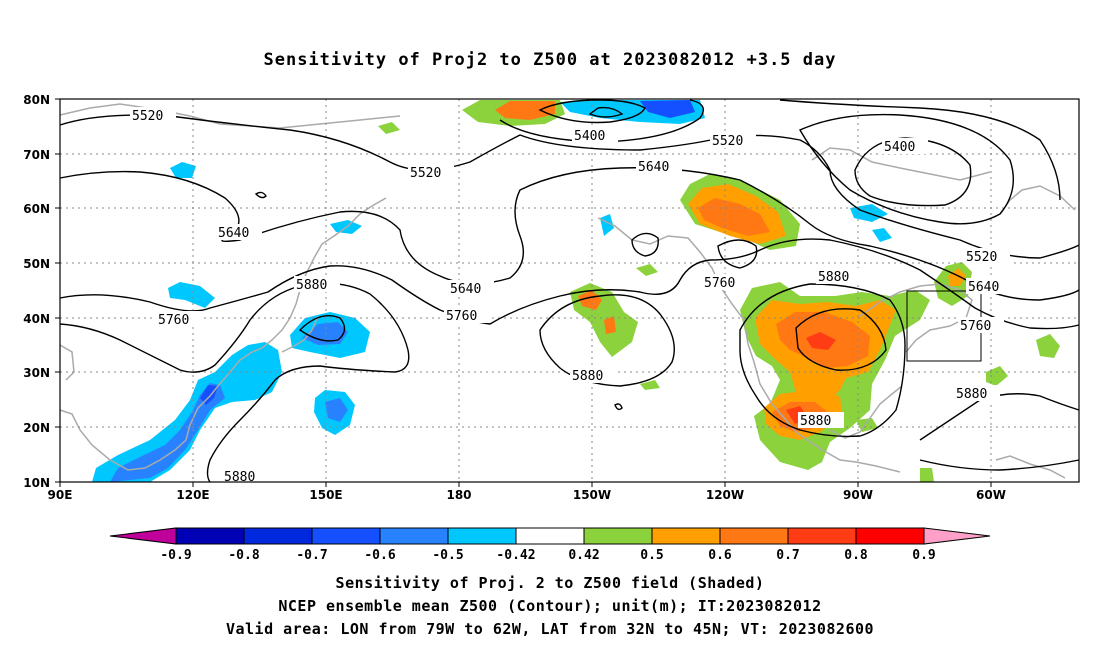 Image resolution: width=1100 pixels, height=650 pixels. Describe the element at coordinates (458, 495) in the screenshot. I see `lon-label: 180` at that location.